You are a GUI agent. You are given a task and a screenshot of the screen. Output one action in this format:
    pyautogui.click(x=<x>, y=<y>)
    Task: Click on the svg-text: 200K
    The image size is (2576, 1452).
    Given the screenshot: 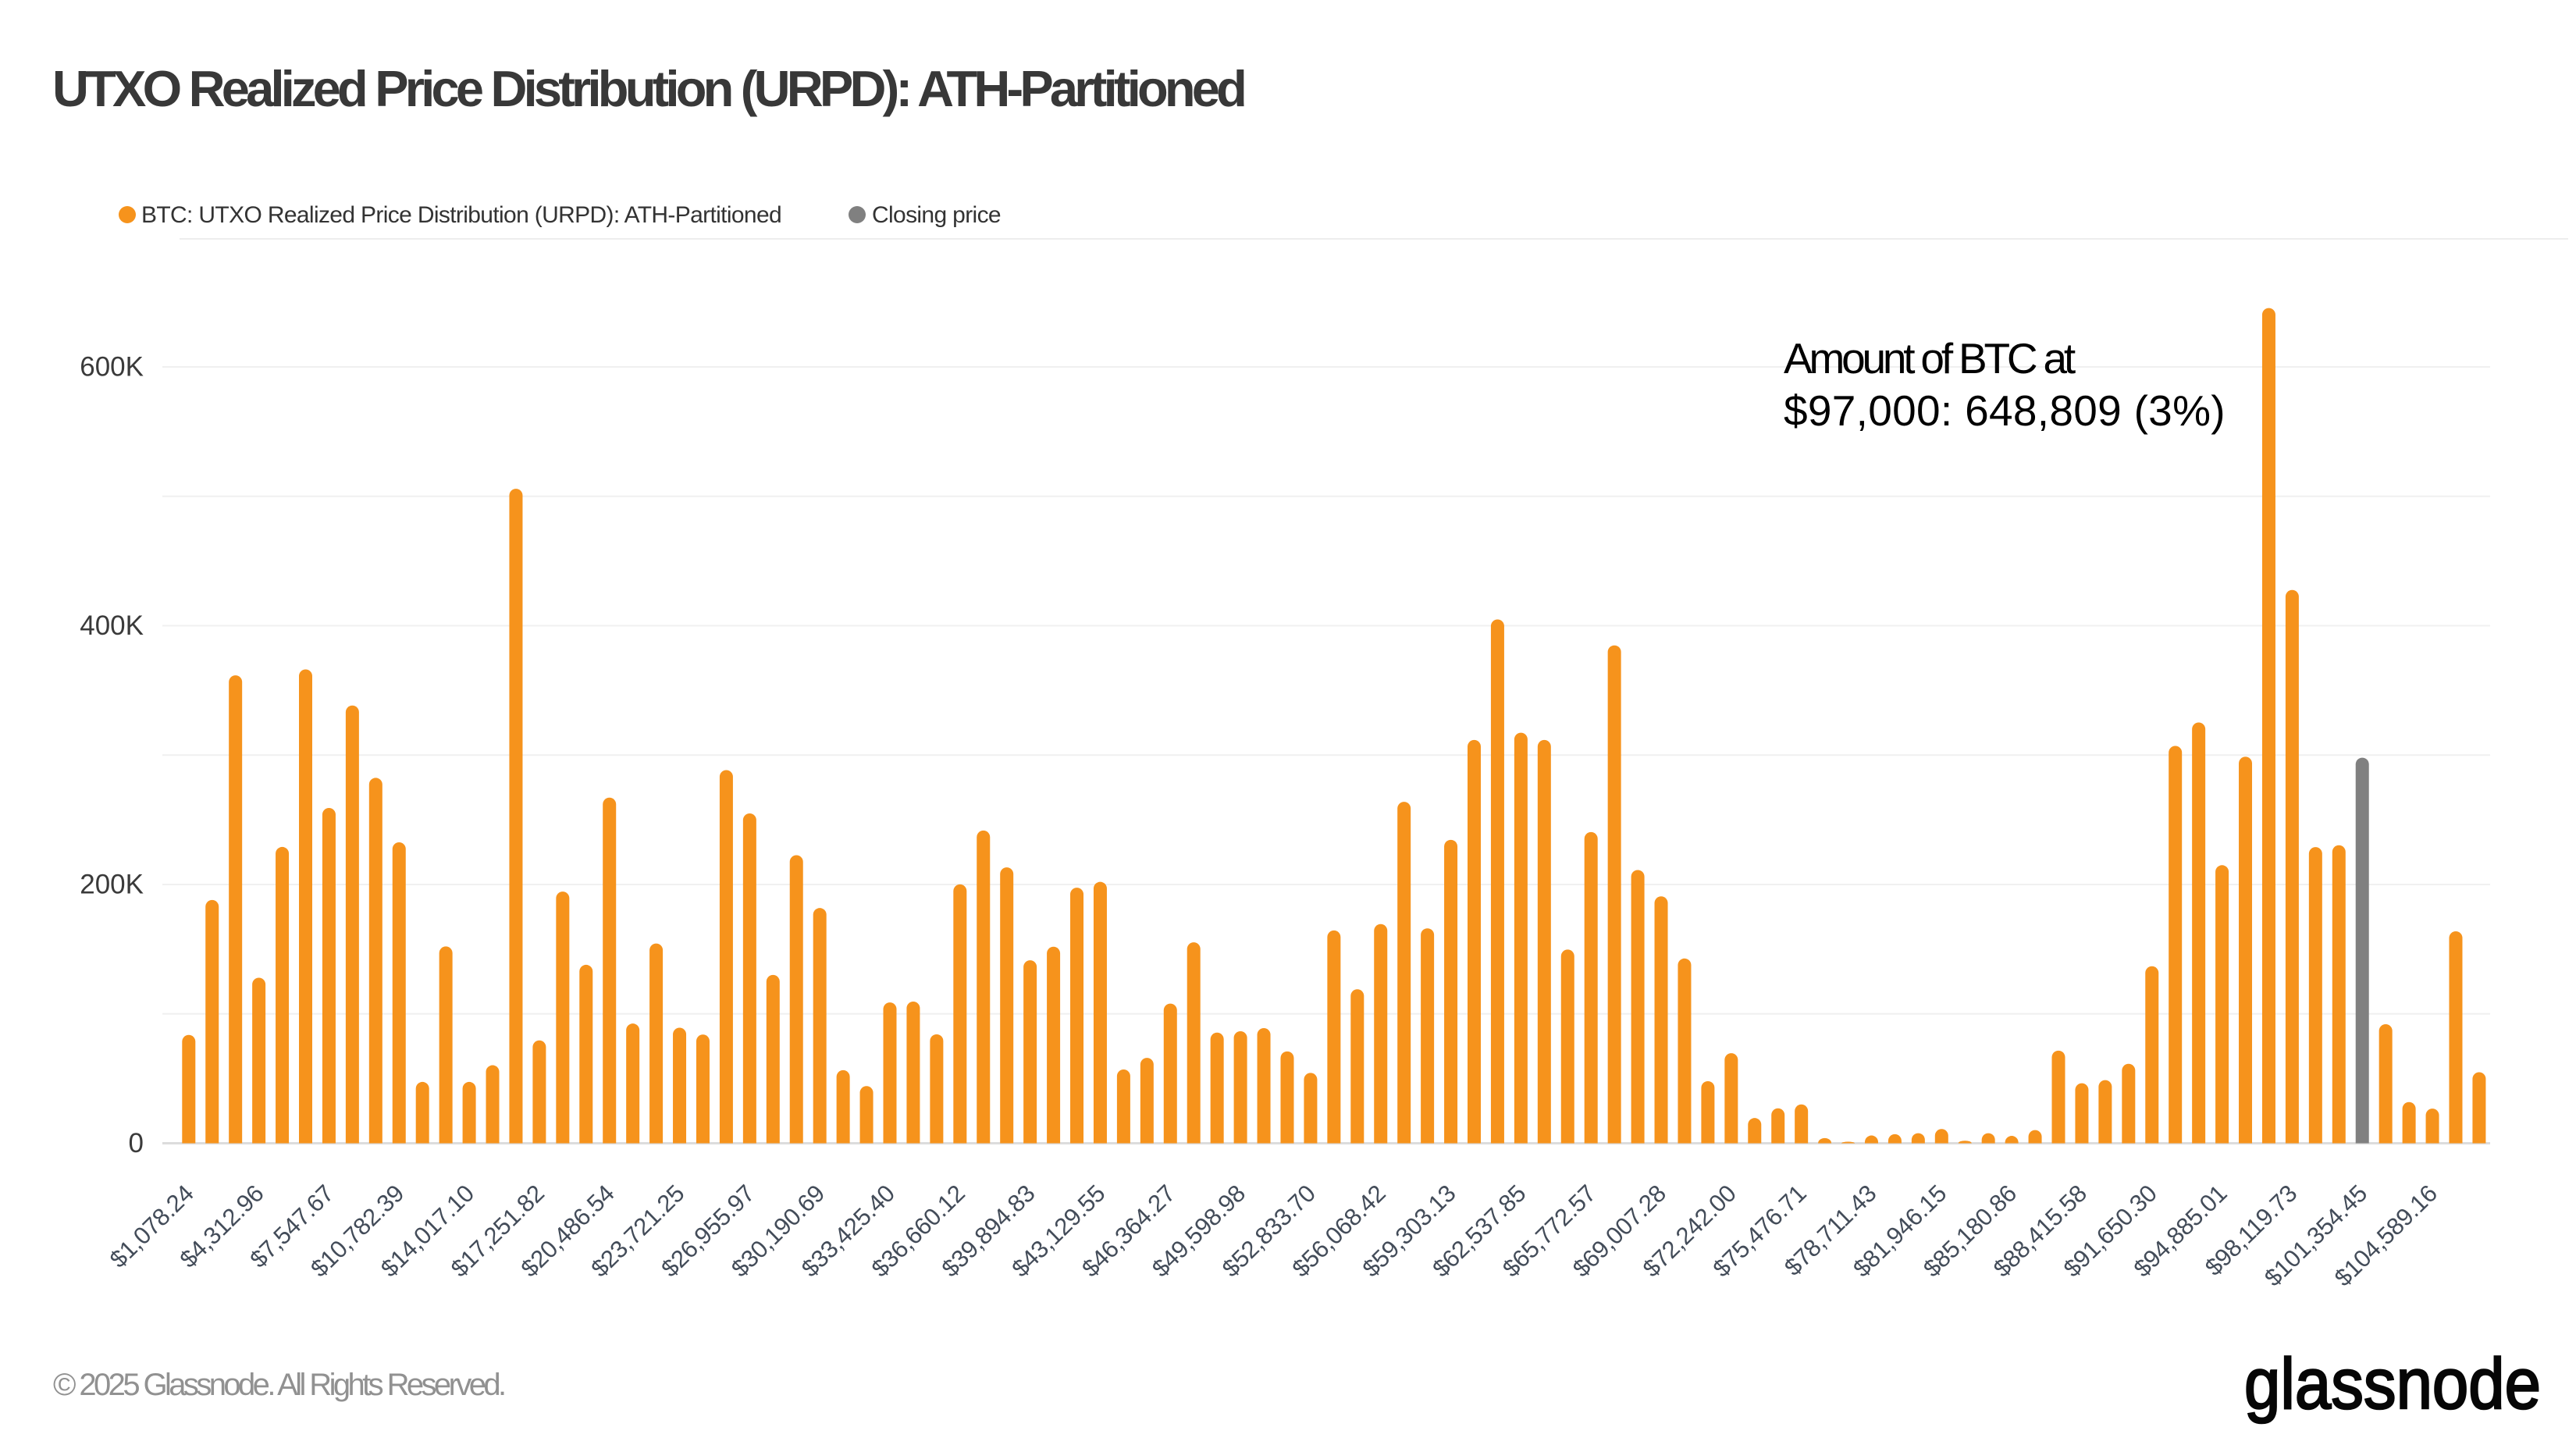 What is the action you would take?
    pyautogui.click(x=112, y=885)
    